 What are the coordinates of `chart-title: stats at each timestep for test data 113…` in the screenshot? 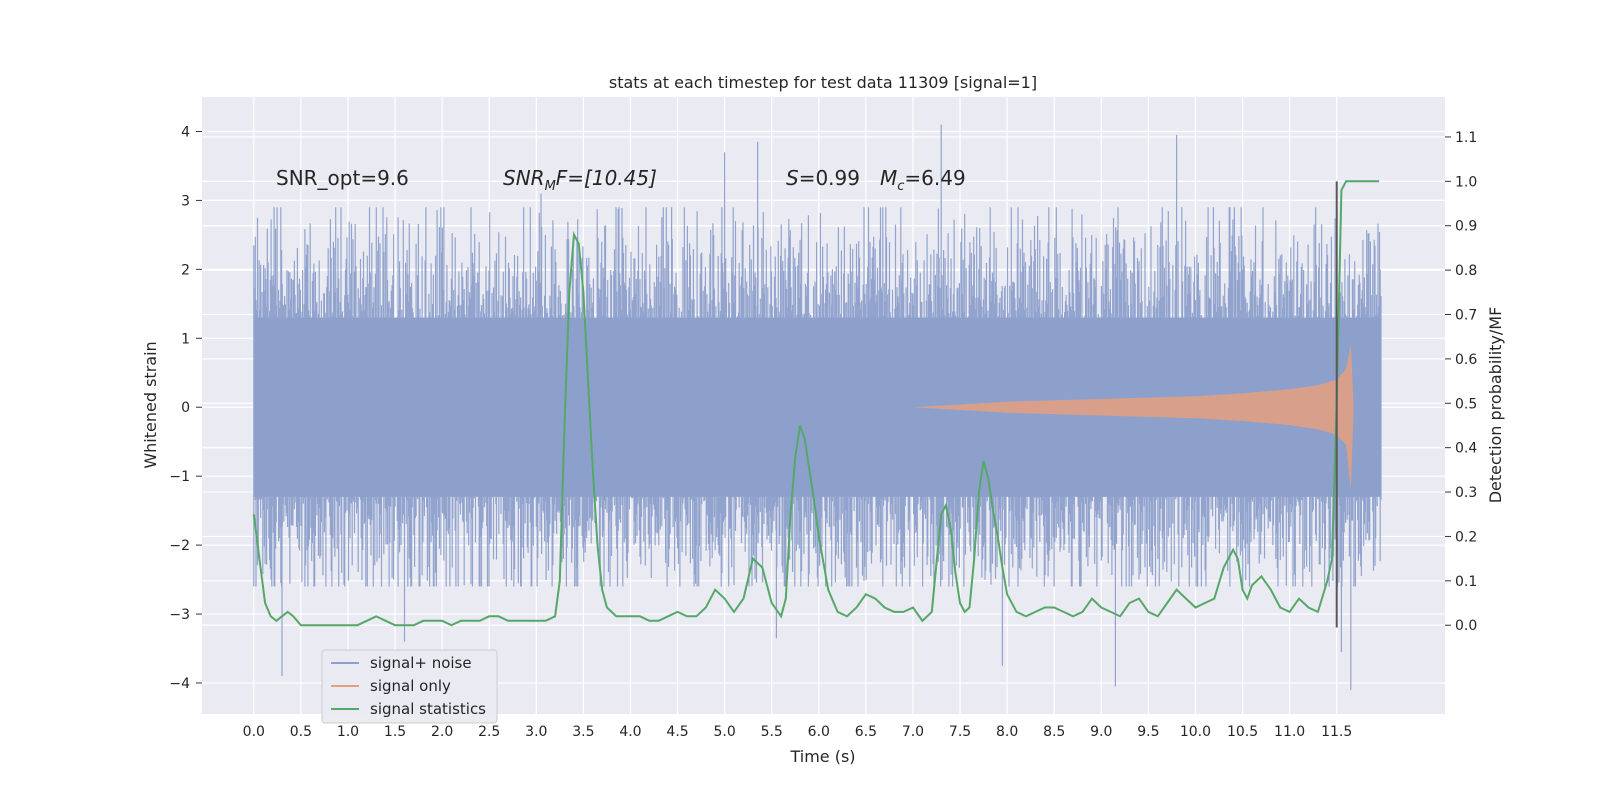 It's located at (823, 82).